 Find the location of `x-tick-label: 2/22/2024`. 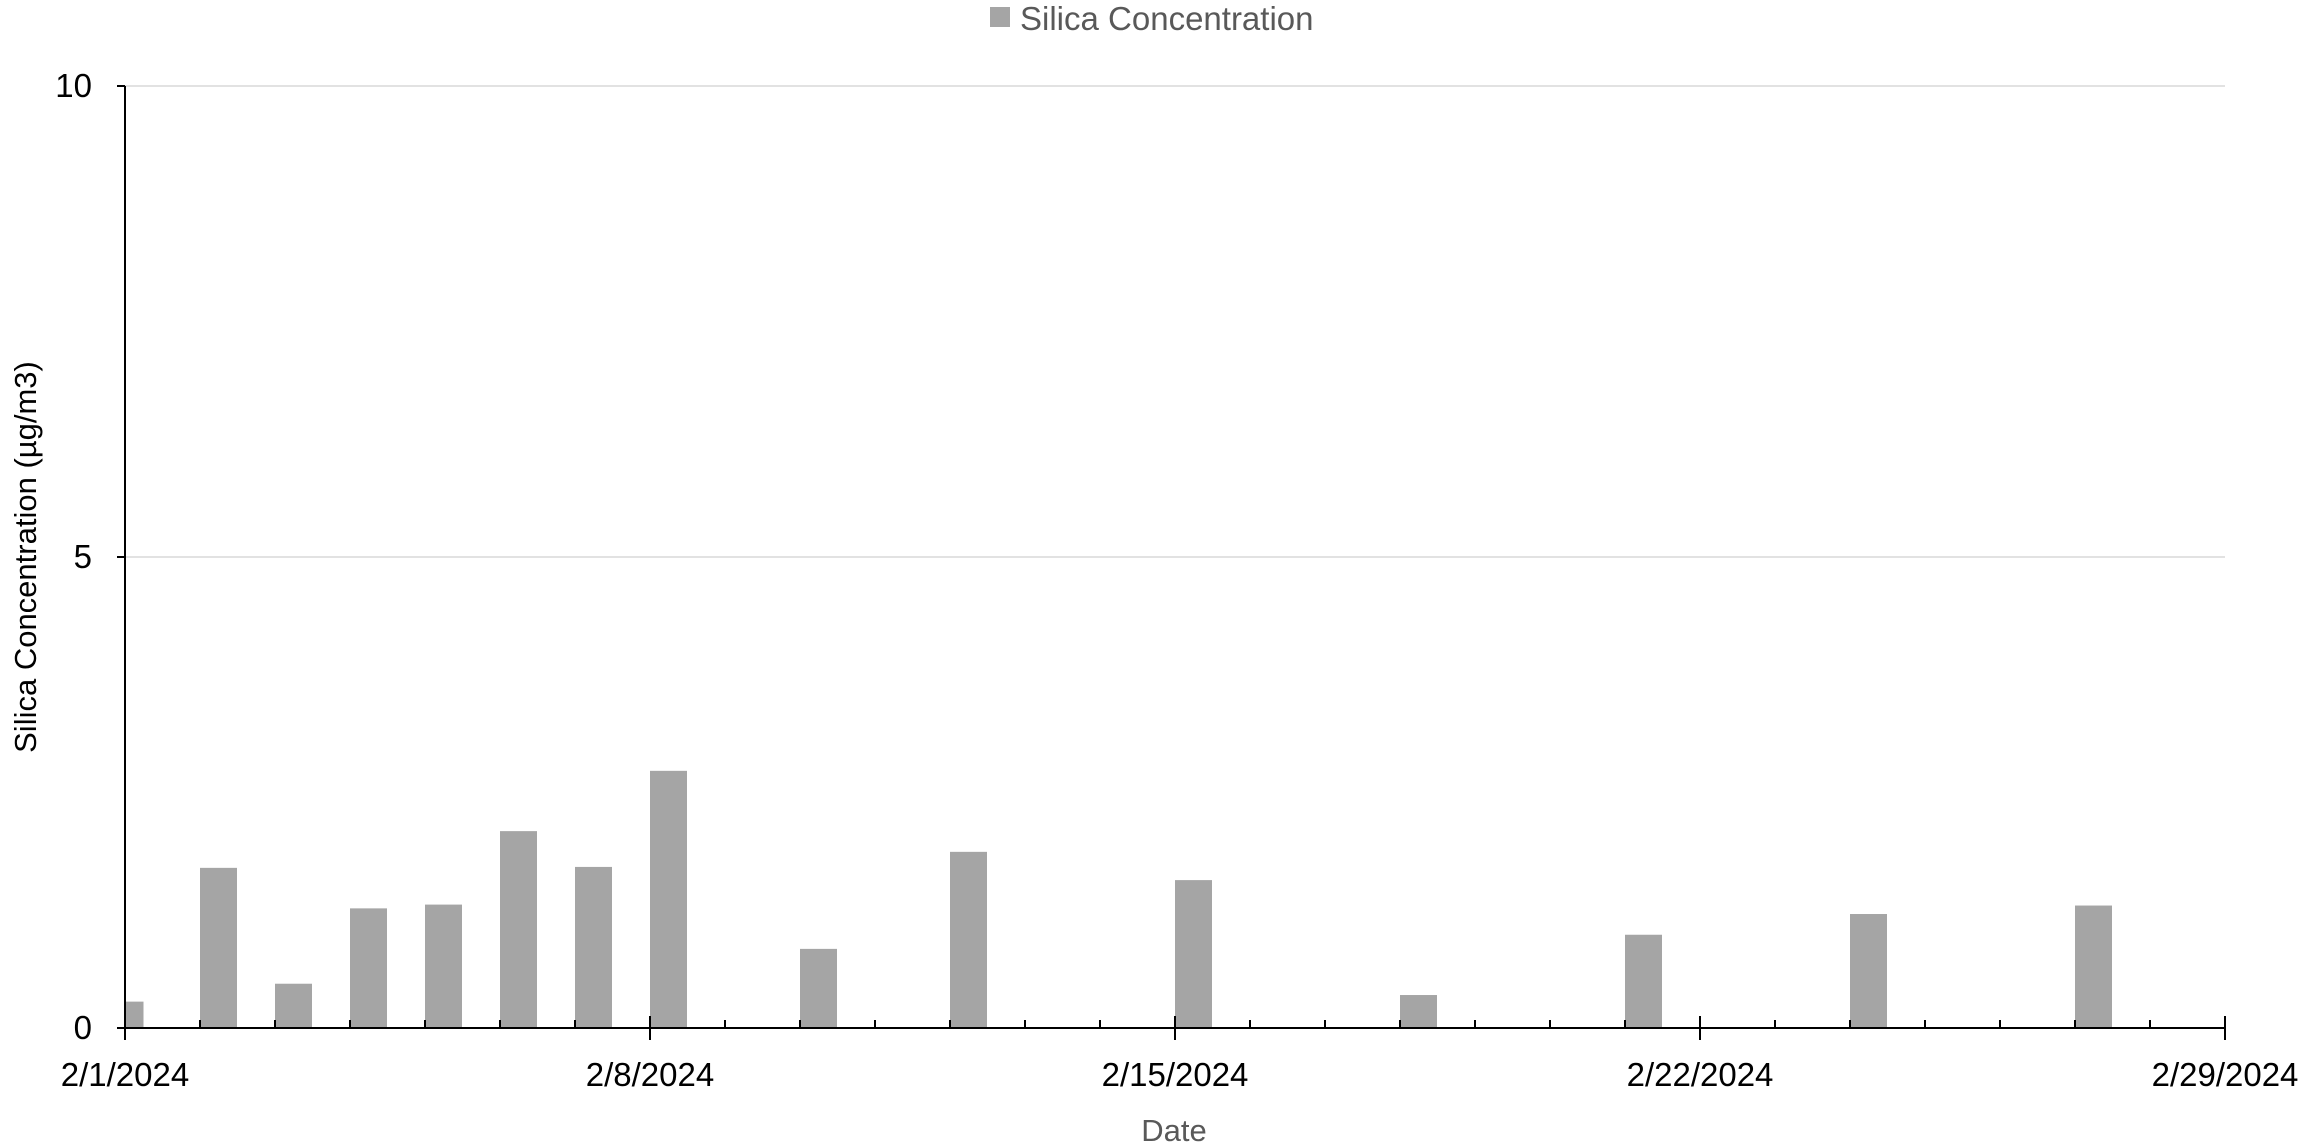

x-tick-label: 2/22/2024 is located at coordinates (1700, 1074).